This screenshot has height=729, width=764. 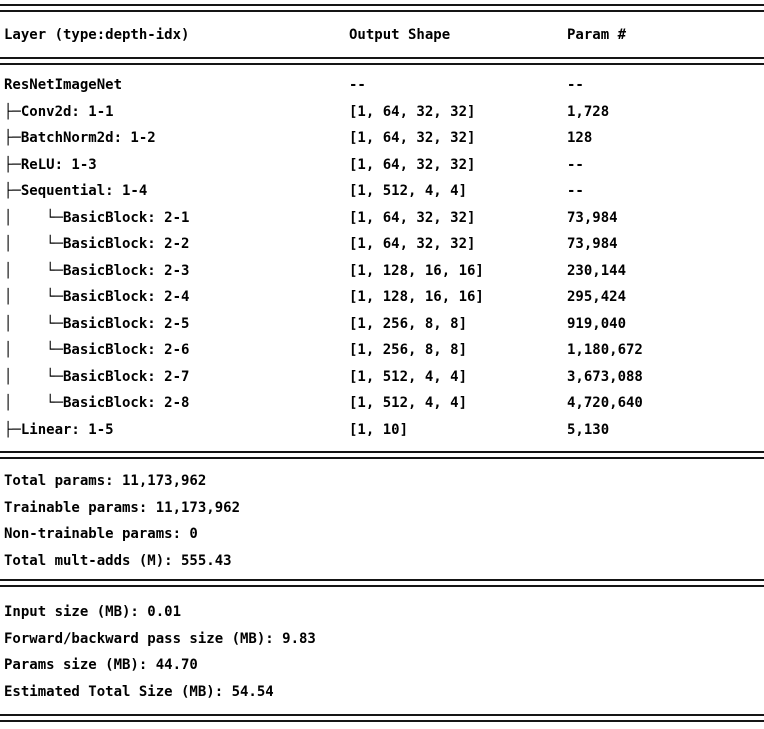 What do you see at coordinates (597, 323) in the screenshot?
I see `param-cell: 919,040` at bounding box center [597, 323].